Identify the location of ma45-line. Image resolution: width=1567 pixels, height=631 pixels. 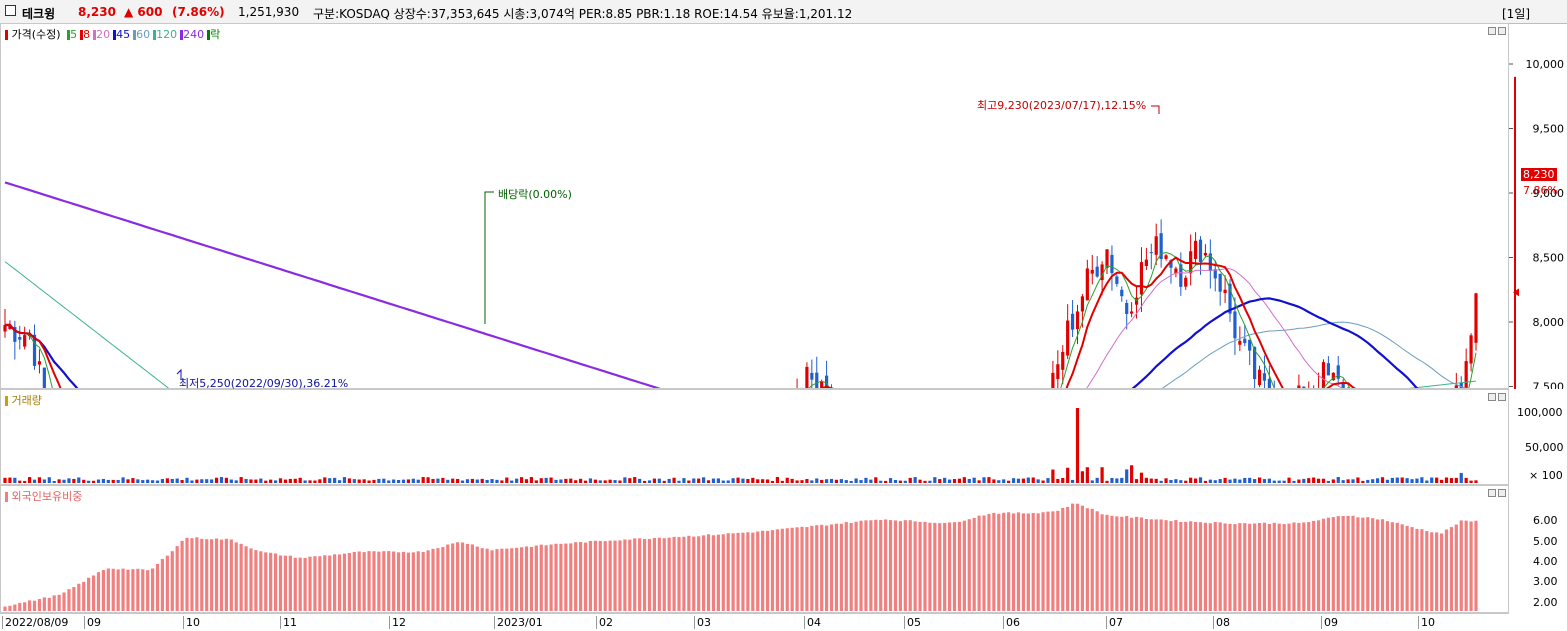
(711, 342).